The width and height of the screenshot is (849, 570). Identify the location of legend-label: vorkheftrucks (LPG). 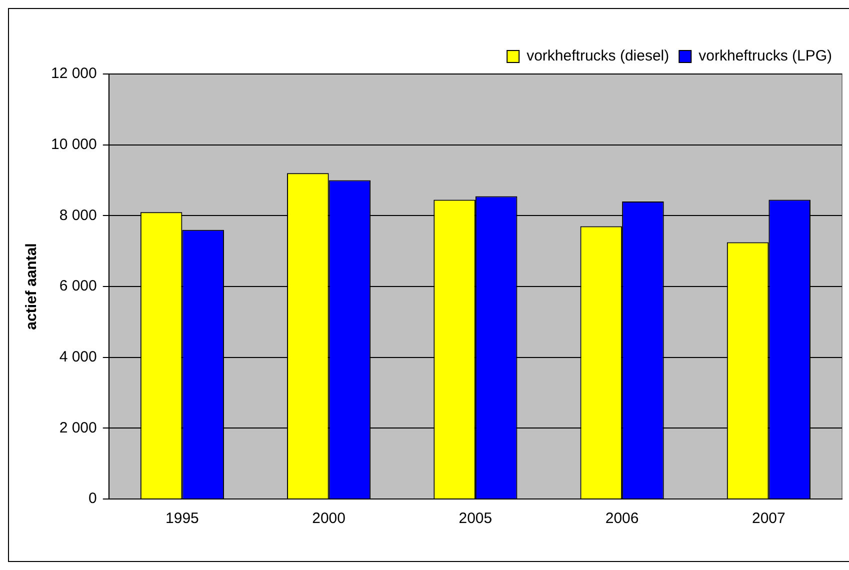
(765, 56).